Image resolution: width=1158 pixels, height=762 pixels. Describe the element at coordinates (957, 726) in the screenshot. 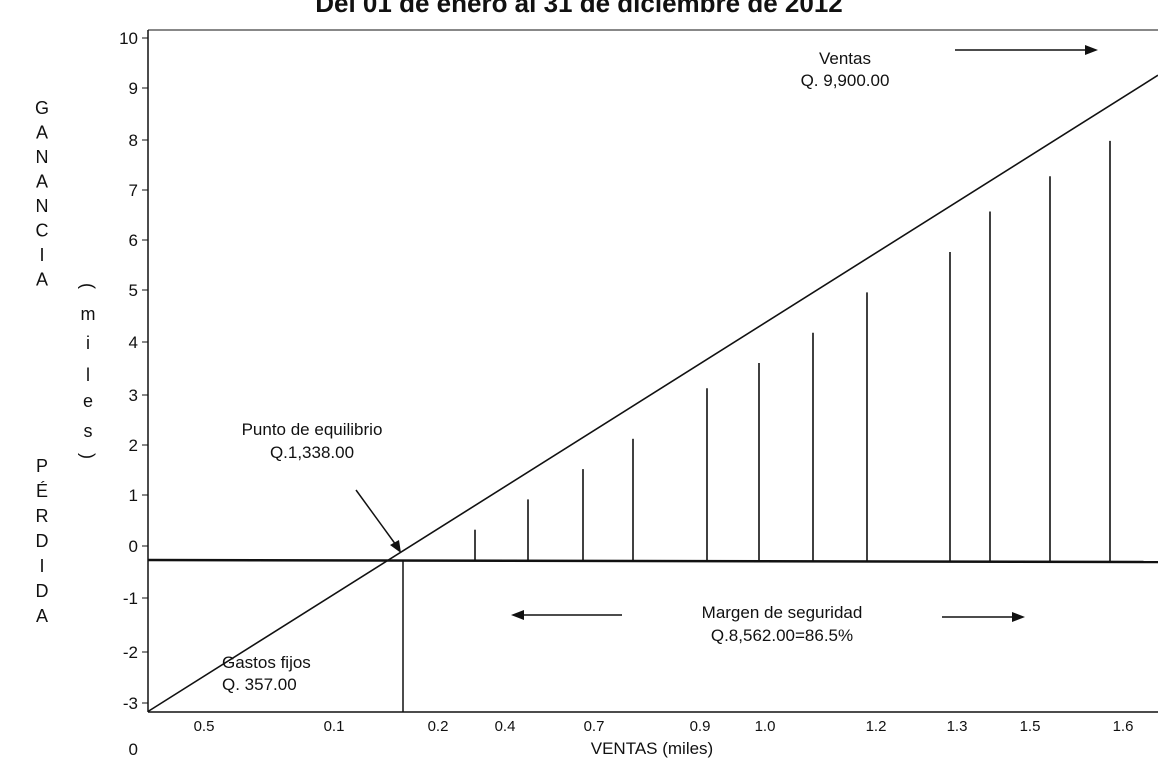

I see `x-tick-label: 1.3` at that location.